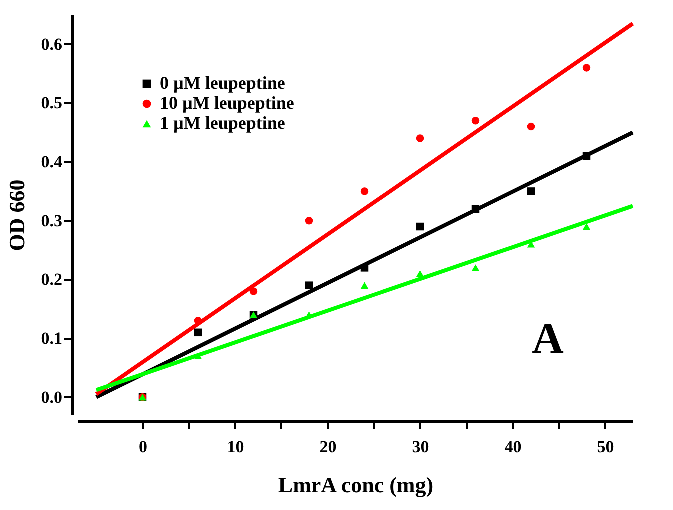 The height and width of the screenshot is (510, 673). Describe the element at coordinates (223, 83) in the screenshot. I see `legend-label: 0 µM leupeptine` at that location.